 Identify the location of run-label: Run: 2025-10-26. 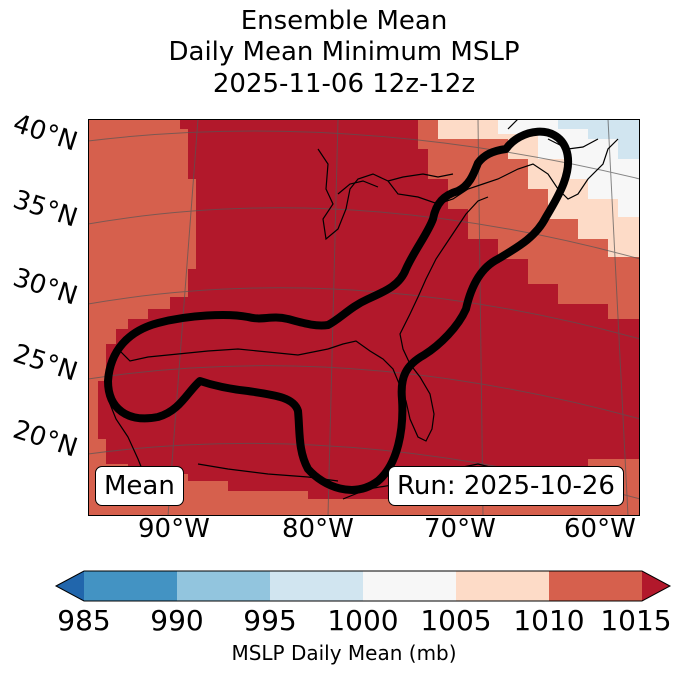
(506, 486).